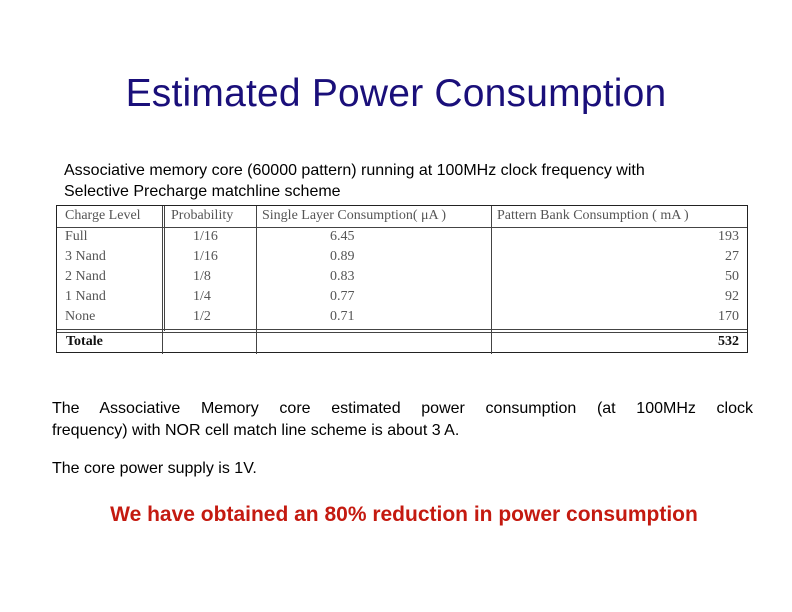  Describe the element at coordinates (154, 468) in the screenshot. I see `supply-text: The core power supply is 1V.` at that location.